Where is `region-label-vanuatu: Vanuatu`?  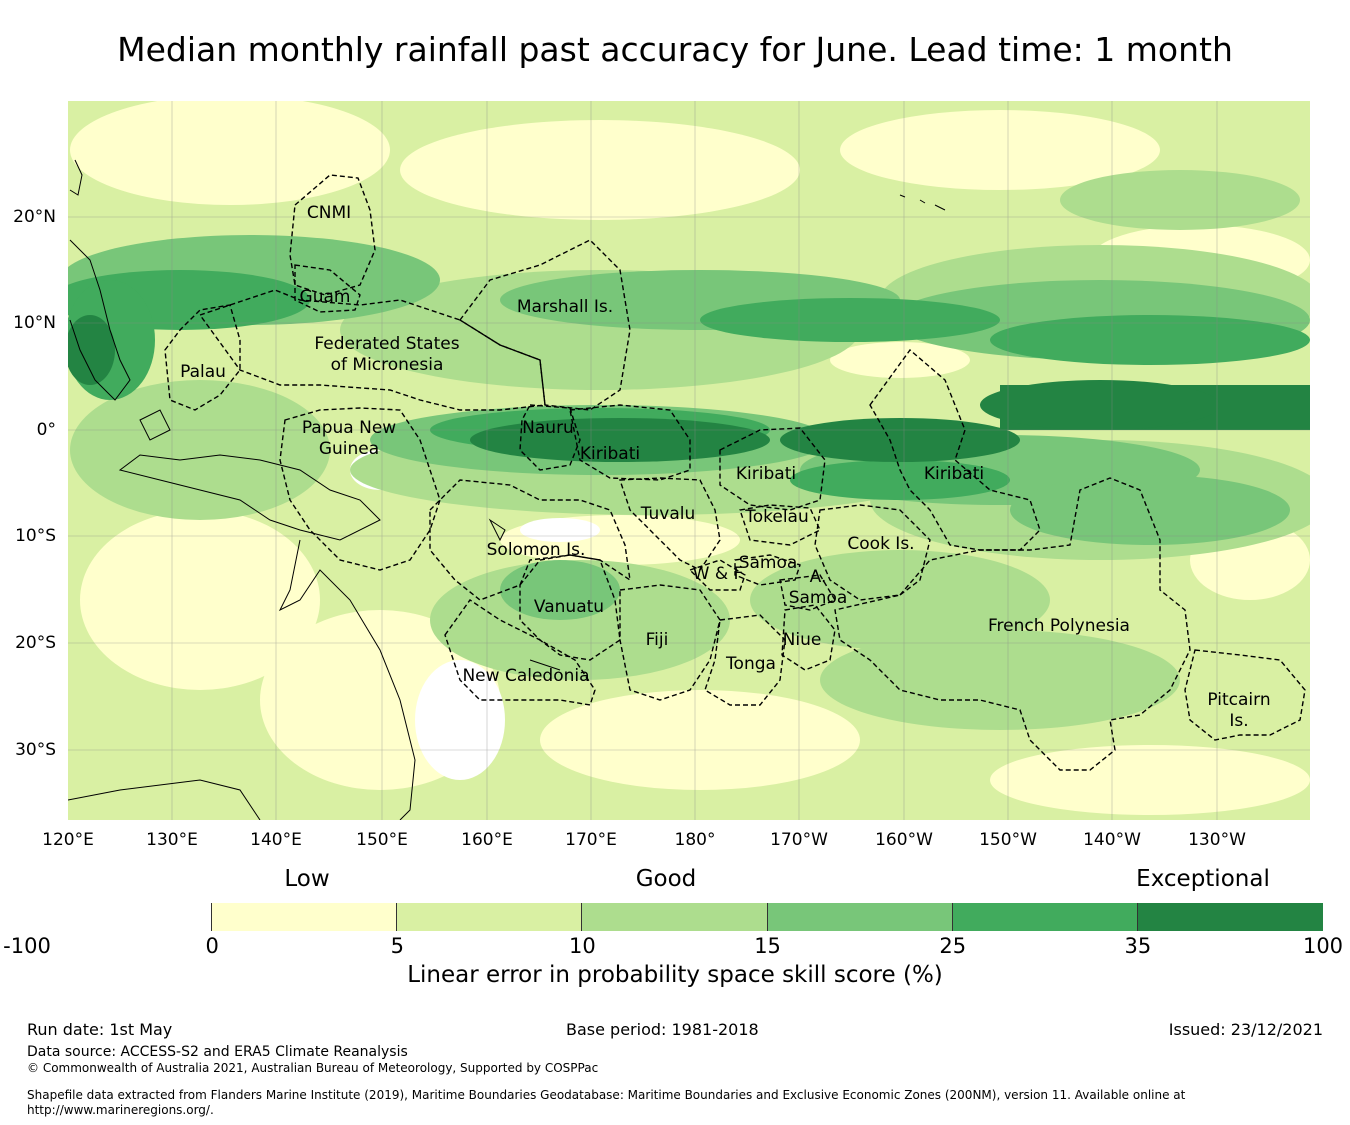
region-label-vanuatu: Vanuatu is located at coordinates (569, 607).